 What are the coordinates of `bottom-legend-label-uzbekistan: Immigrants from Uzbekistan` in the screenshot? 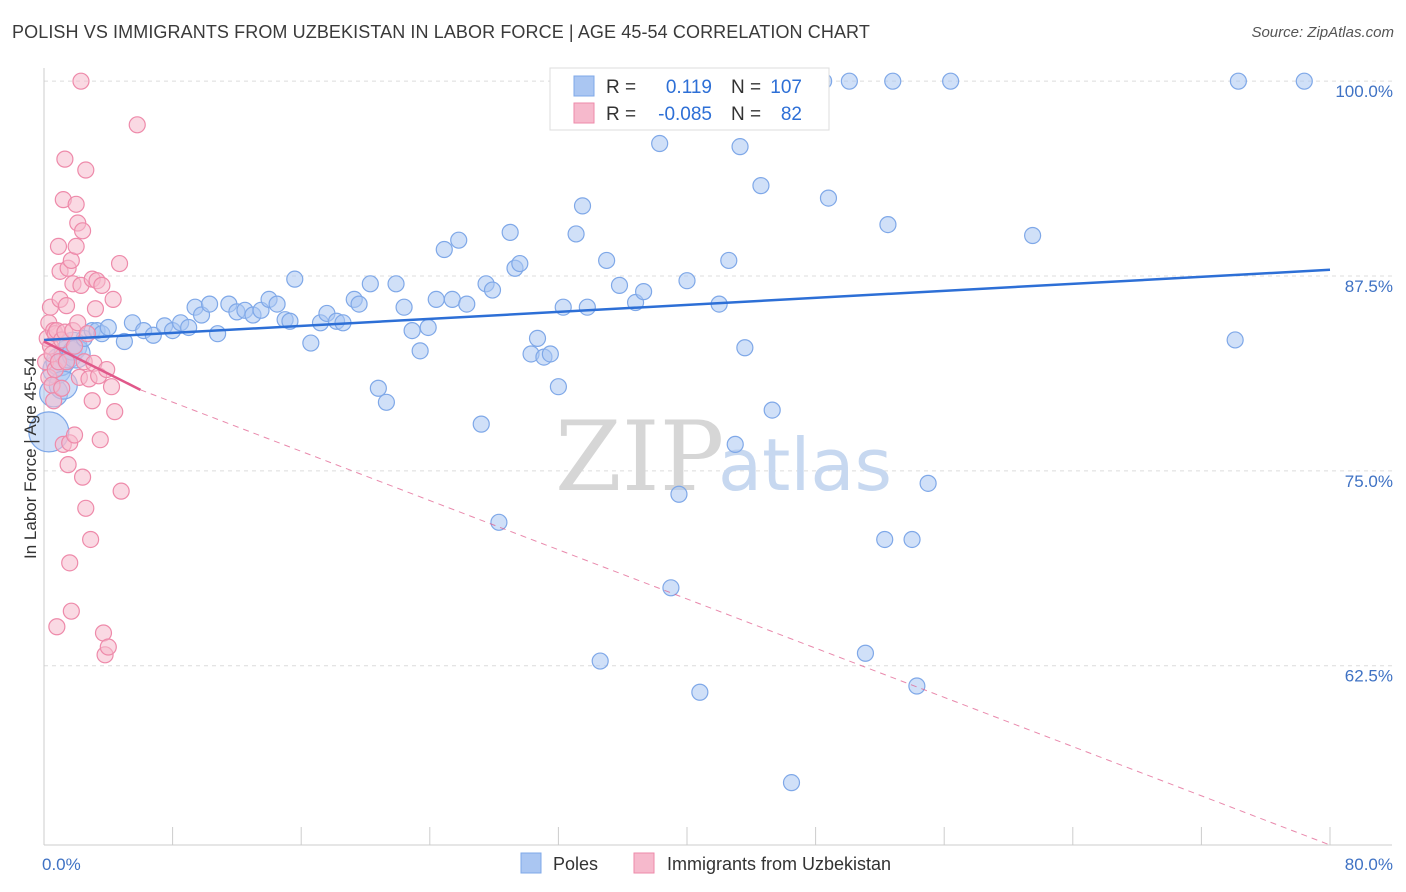 It's located at (779, 864).